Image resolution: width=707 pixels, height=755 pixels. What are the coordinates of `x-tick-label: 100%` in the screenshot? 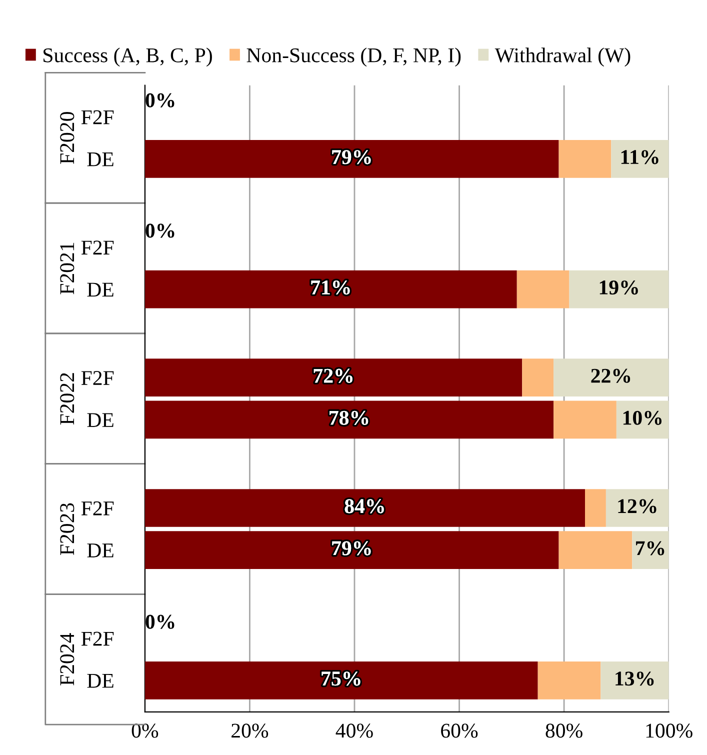 It's located at (669, 731).